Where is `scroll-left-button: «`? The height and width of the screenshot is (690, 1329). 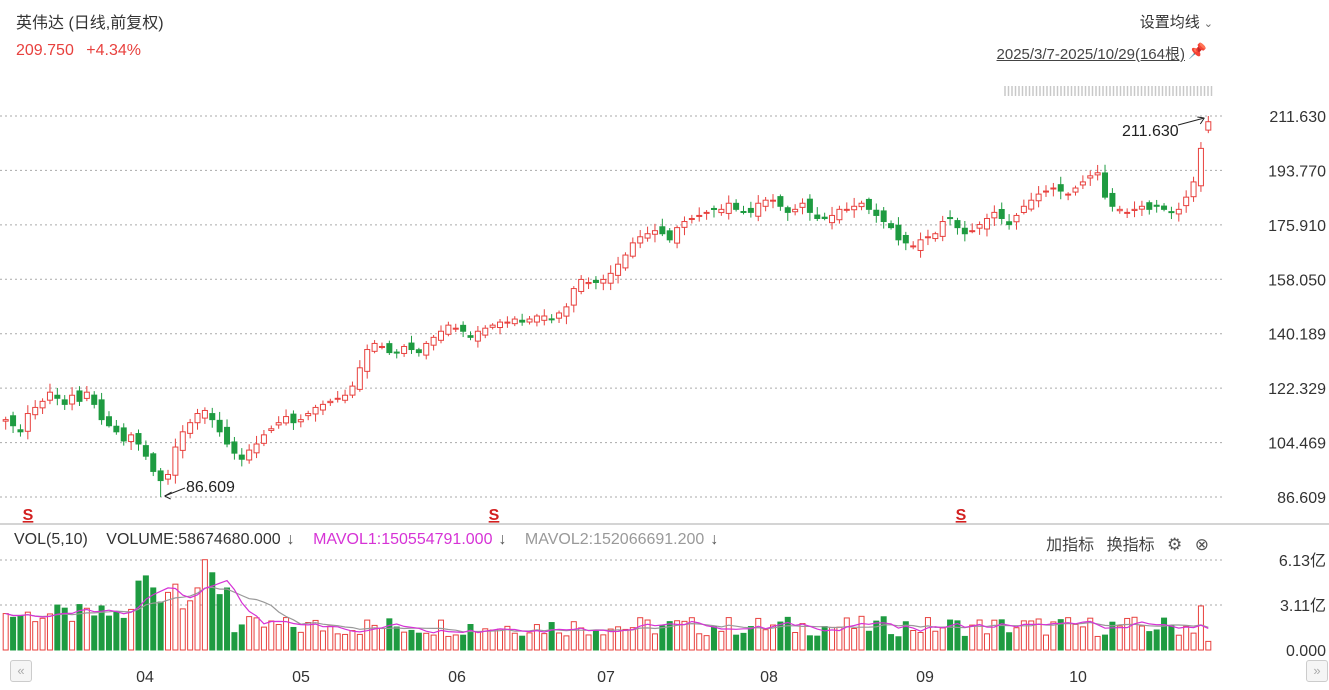 scroll-left-button: « is located at coordinates (21, 671).